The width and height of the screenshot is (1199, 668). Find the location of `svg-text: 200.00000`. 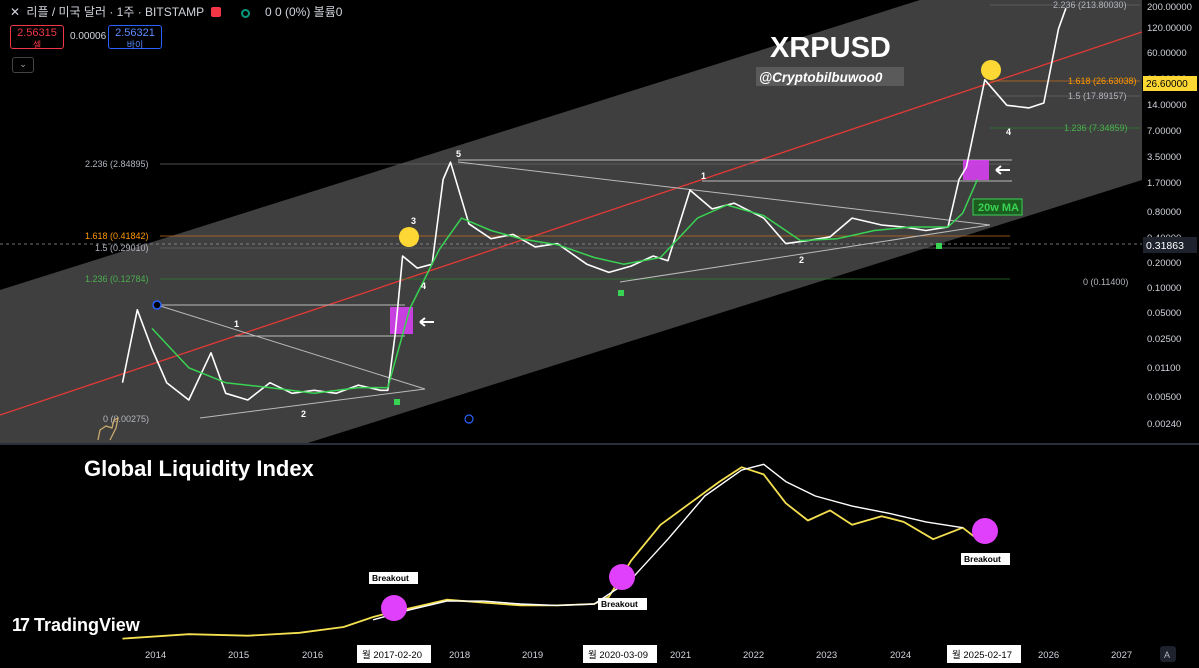

svg-text: 200.00000 is located at coordinates (1169, 7).